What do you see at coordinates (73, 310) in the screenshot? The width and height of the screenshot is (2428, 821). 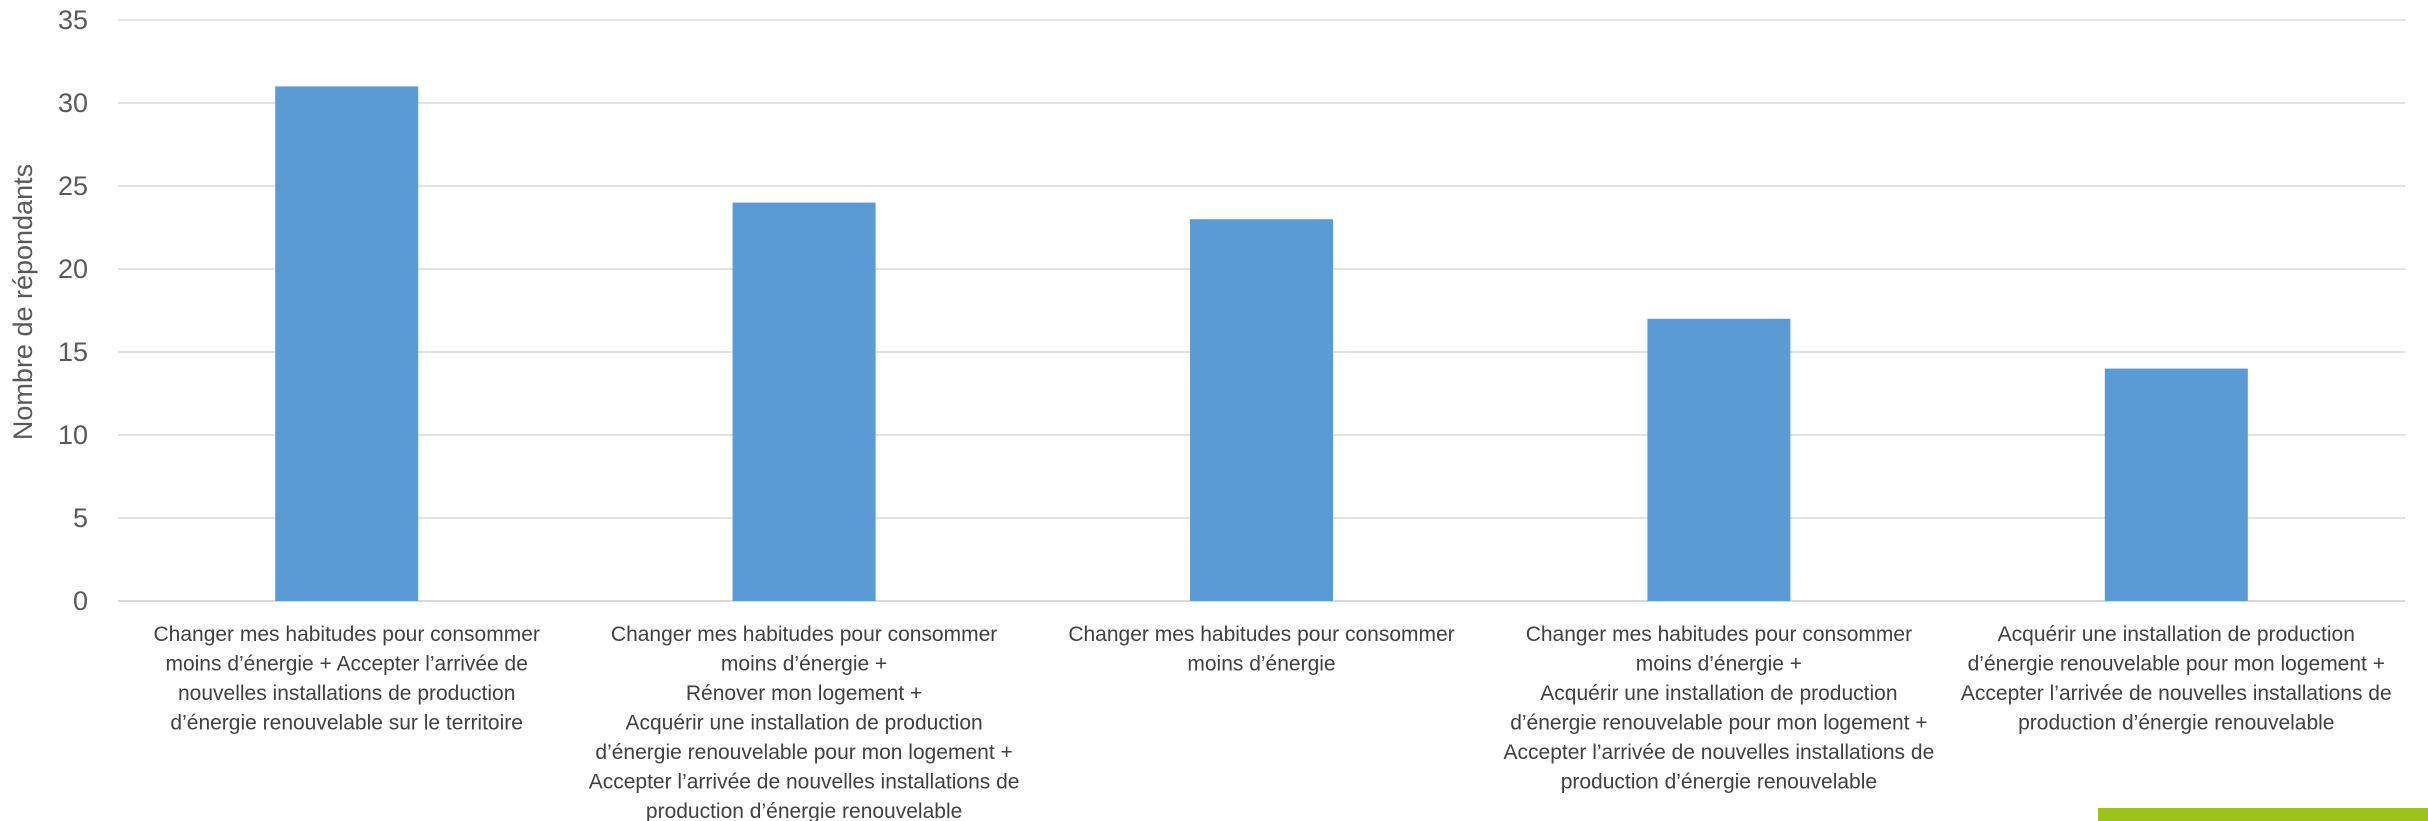 I see `y-axis-ticks: 0 5 10 15 20 25 30 35` at bounding box center [73, 310].